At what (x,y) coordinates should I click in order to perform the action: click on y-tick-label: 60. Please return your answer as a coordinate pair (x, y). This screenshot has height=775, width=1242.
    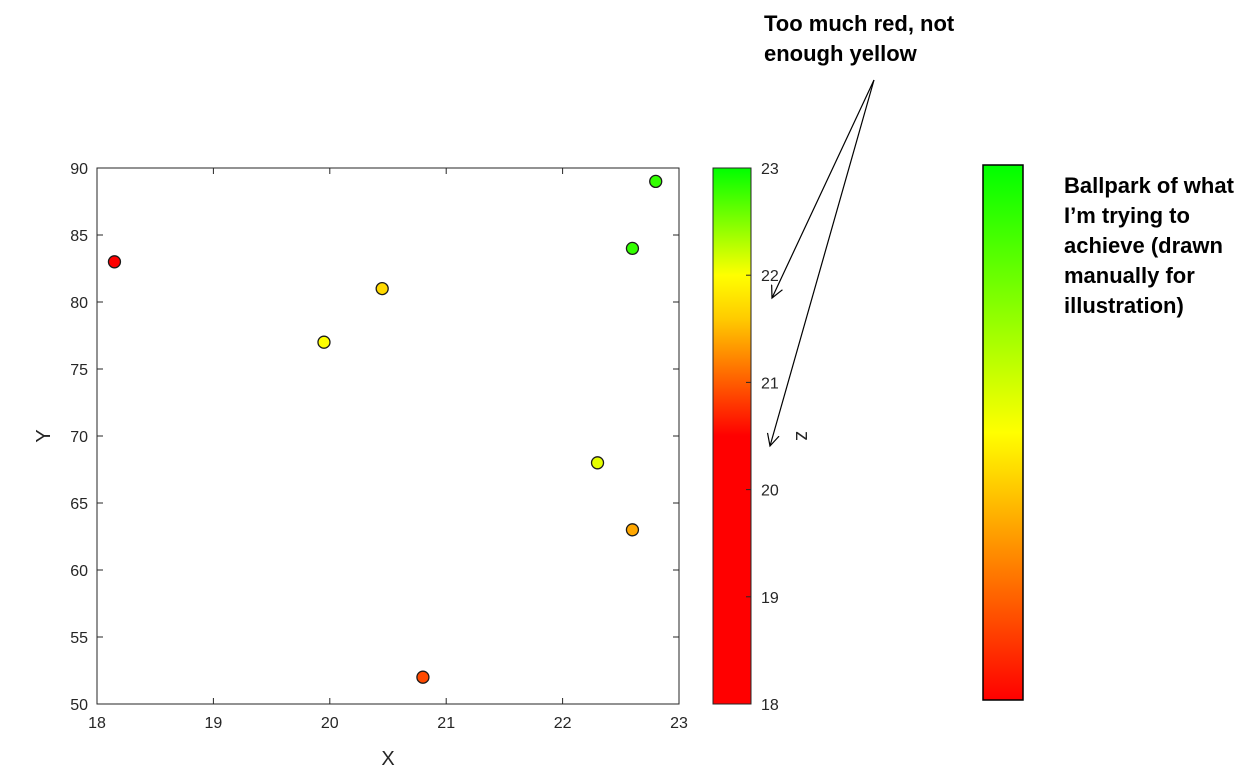
    Looking at the image, I should click on (79, 571).